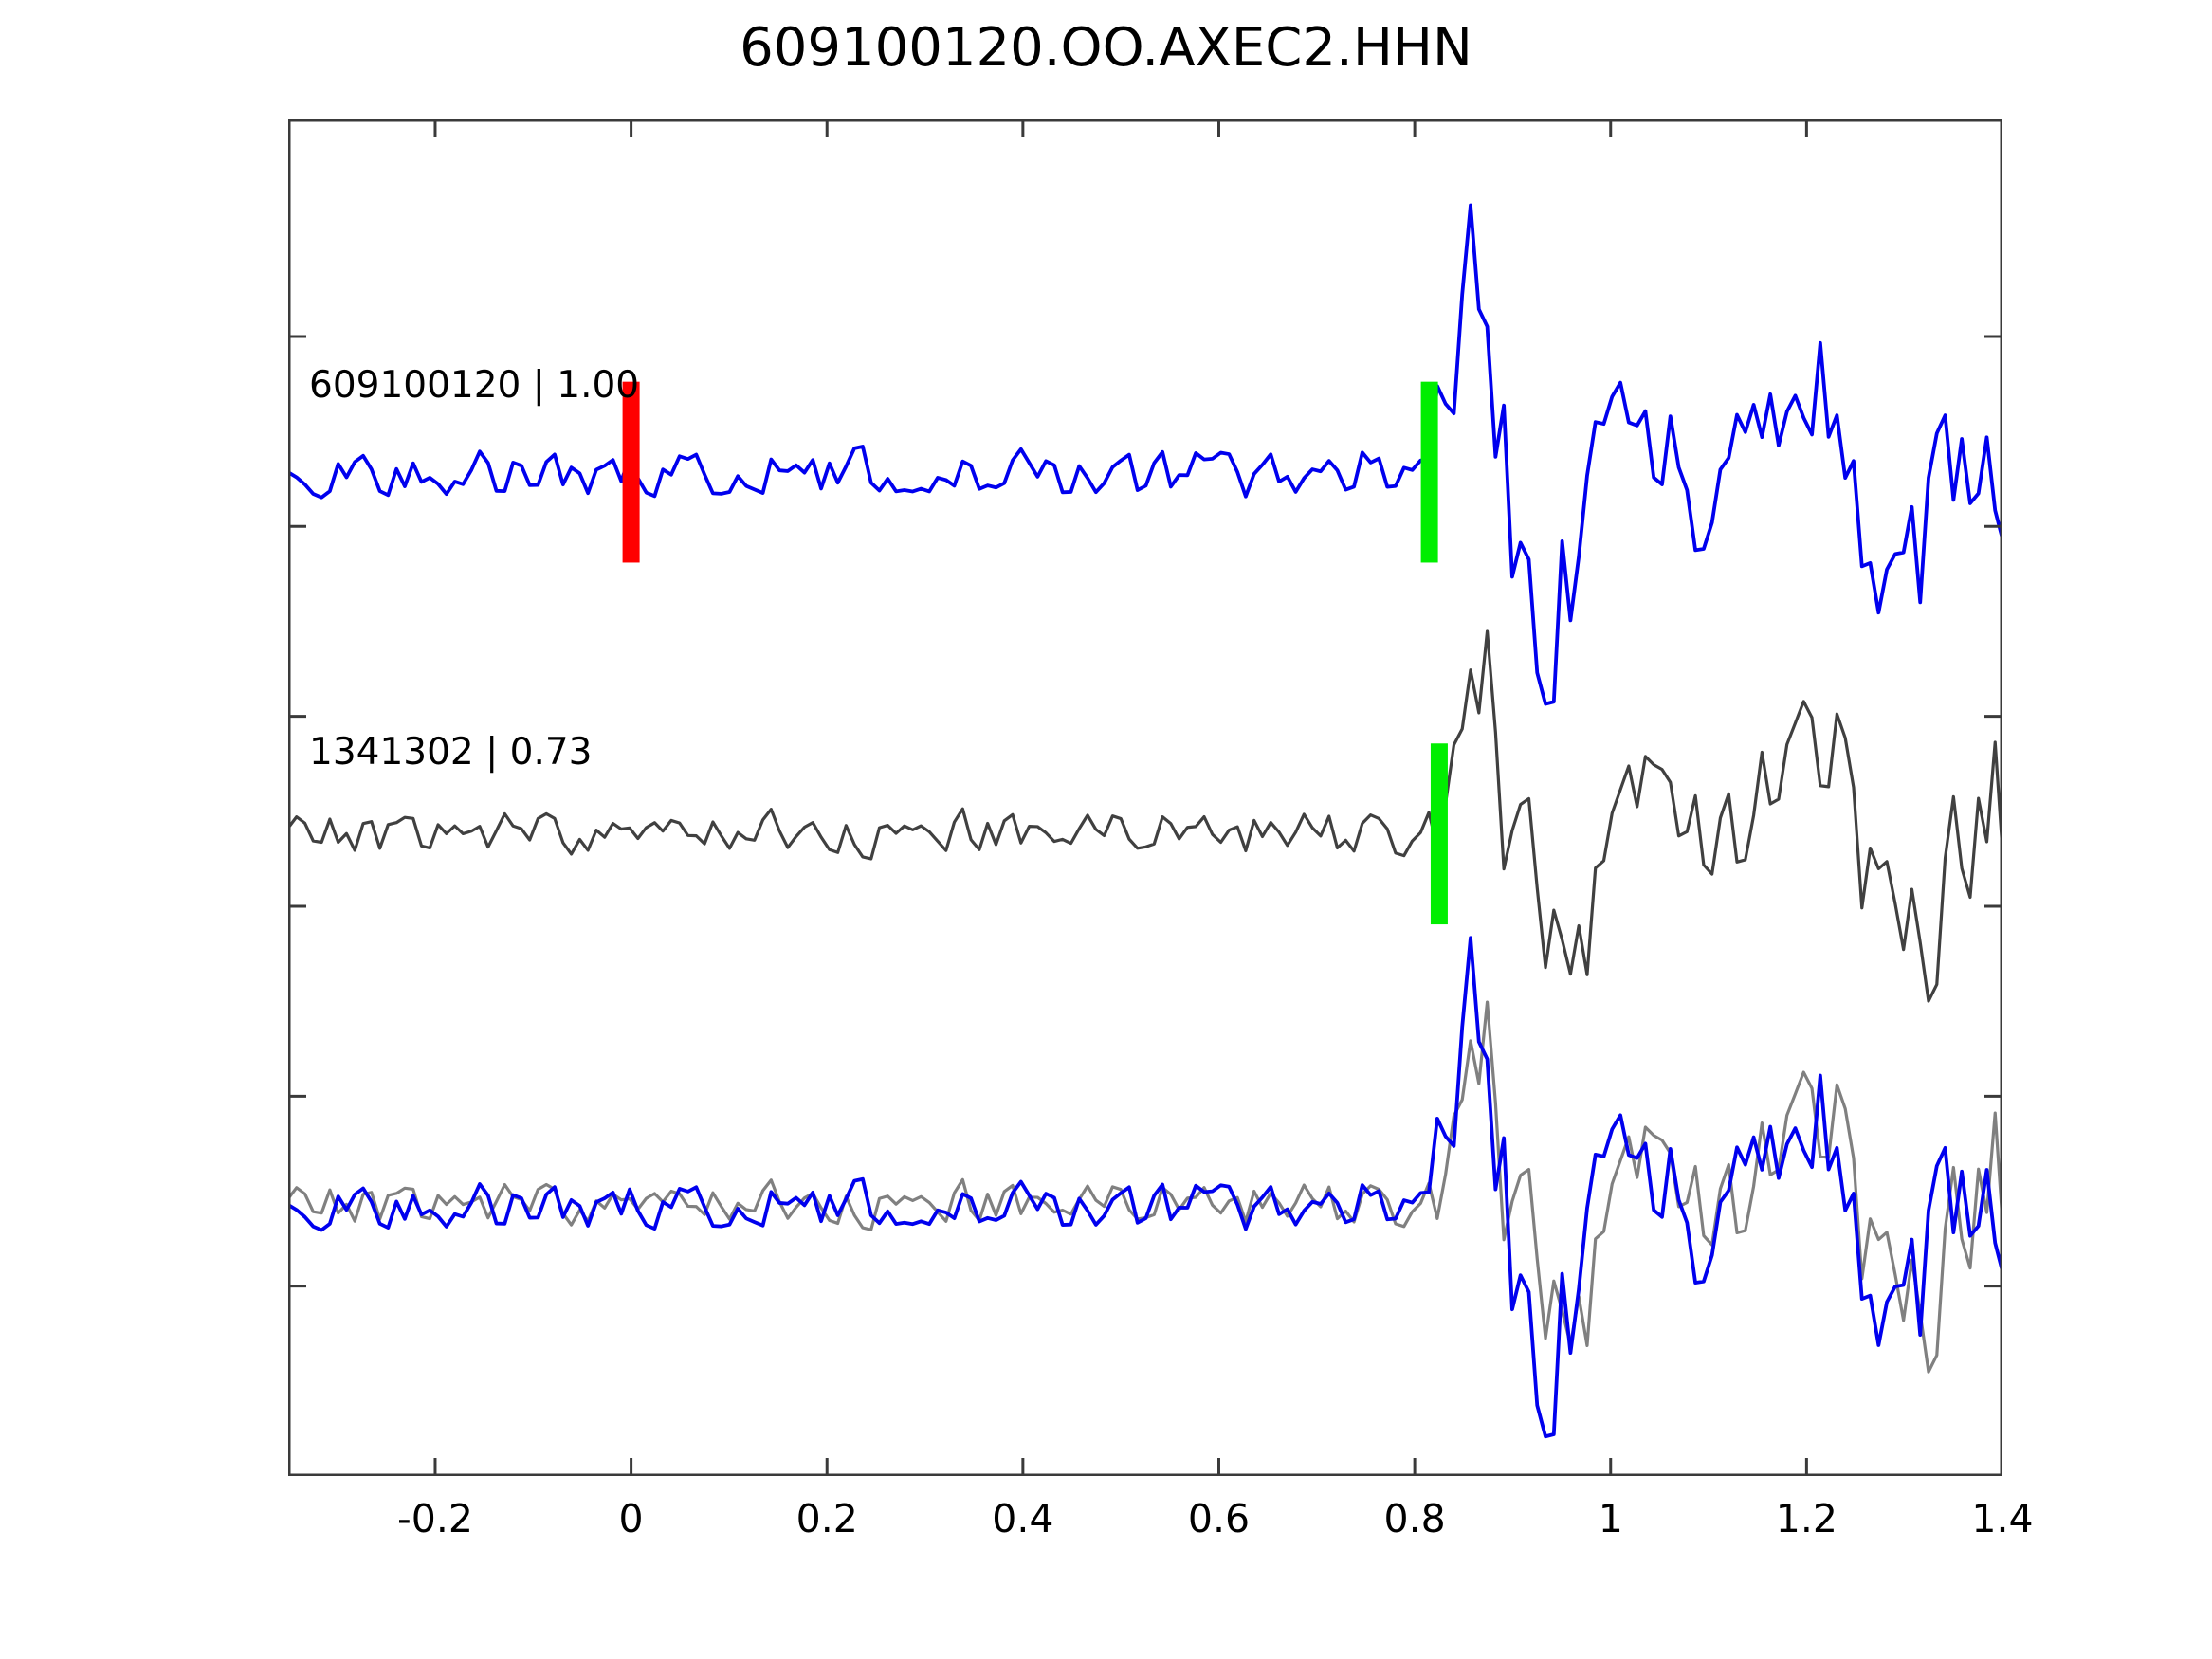 The height and width of the screenshot is (1659, 2212). What do you see at coordinates (631, 472) in the screenshot?
I see `origin-marker` at bounding box center [631, 472].